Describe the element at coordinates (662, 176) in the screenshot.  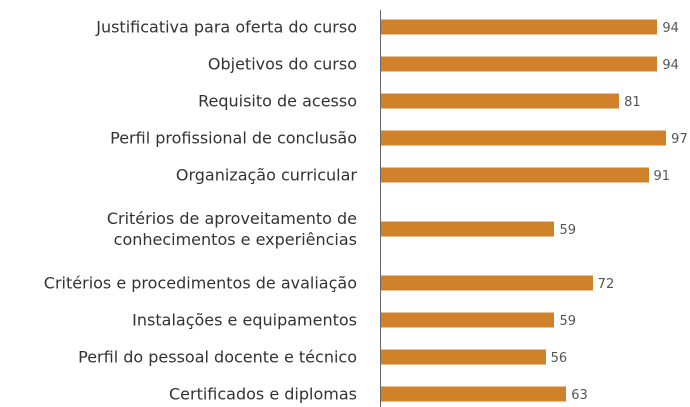
I see `value-label: 91` at that location.